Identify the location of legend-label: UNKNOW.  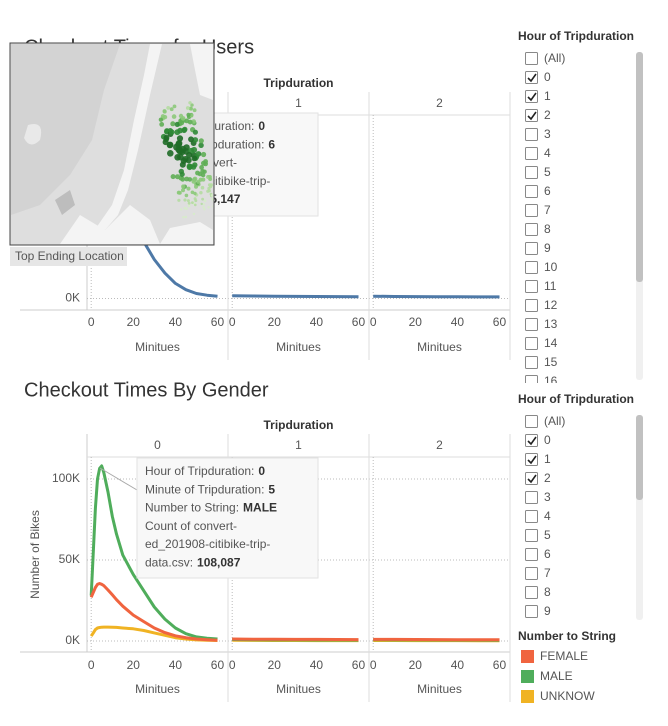
(567, 696).